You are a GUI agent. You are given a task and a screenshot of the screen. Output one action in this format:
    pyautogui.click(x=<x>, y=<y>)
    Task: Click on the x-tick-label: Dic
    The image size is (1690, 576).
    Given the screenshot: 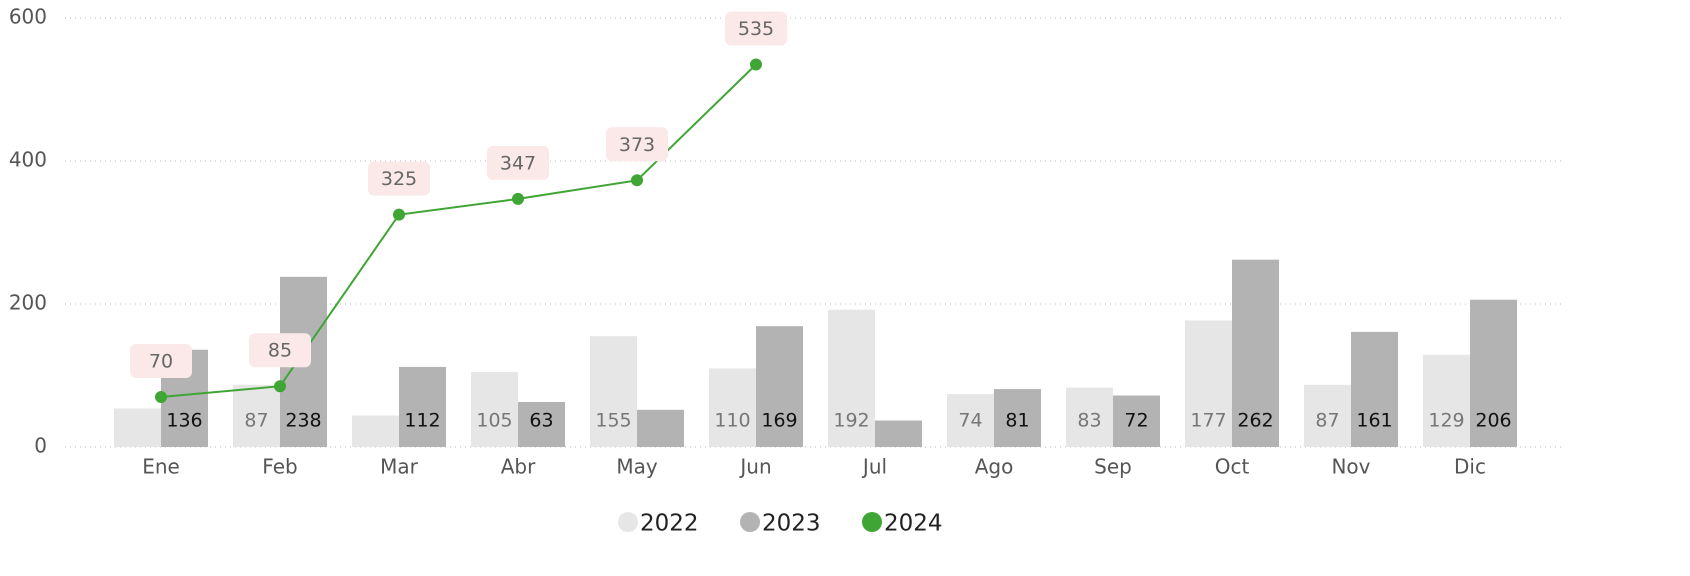 What is the action you would take?
    pyautogui.click(x=1470, y=467)
    